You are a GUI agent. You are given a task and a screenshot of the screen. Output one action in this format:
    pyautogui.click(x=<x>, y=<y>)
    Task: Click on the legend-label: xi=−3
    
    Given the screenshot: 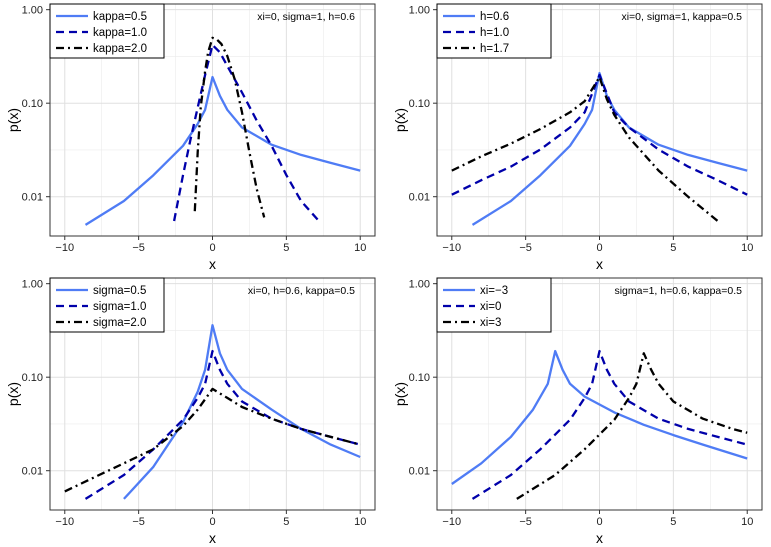 What is the action you would take?
    pyautogui.click(x=494, y=291)
    